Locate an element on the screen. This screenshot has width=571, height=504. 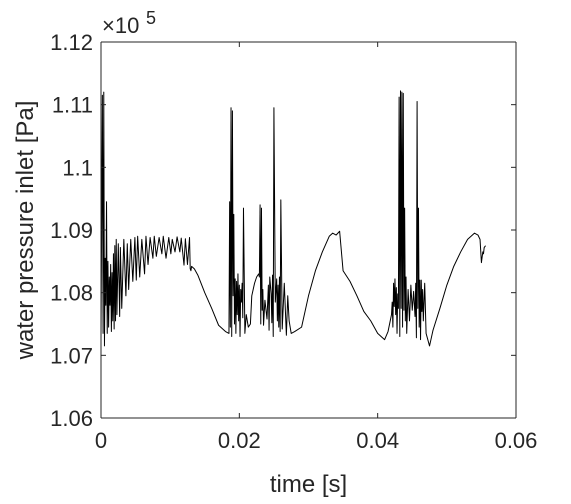
y-tick-label: 1.08 is located at coordinates (71, 293).